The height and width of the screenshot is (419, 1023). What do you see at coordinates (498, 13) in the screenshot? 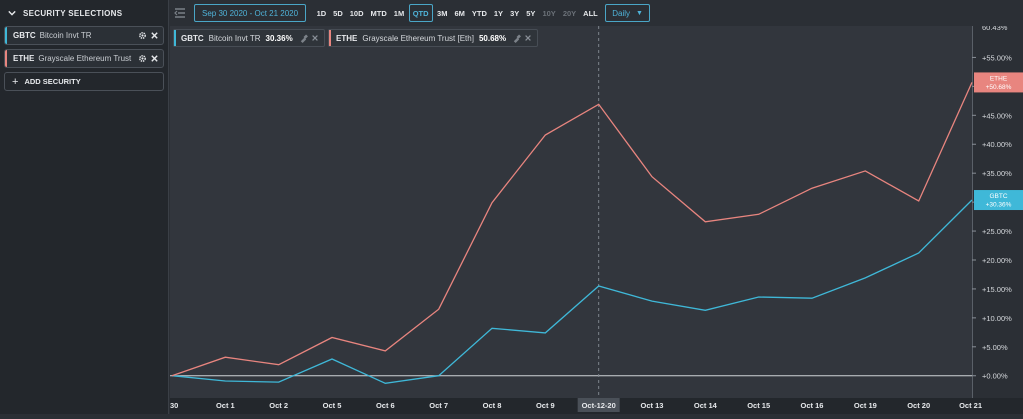
I see `period-1y: 1Y` at bounding box center [498, 13].